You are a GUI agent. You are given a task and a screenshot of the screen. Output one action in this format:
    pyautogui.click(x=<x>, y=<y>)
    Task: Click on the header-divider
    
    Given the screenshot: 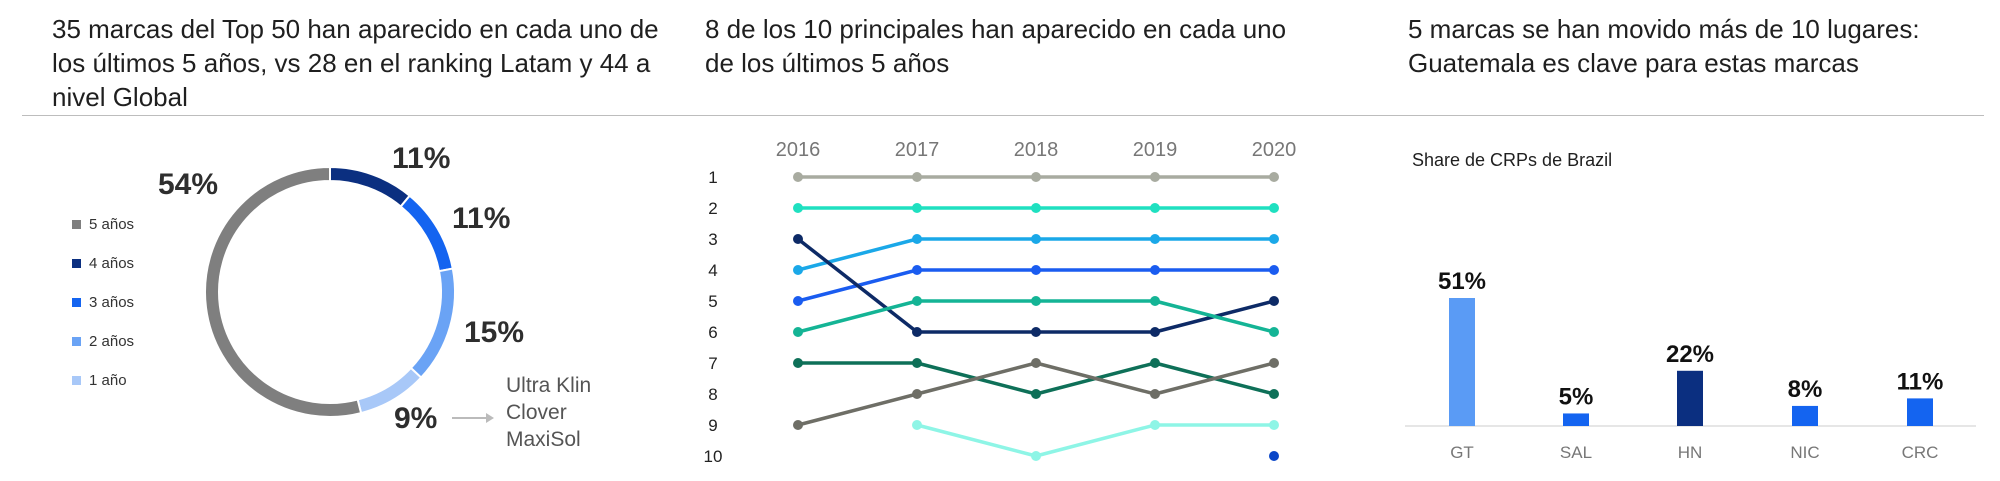 What is the action you would take?
    pyautogui.click(x=1003, y=115)
    